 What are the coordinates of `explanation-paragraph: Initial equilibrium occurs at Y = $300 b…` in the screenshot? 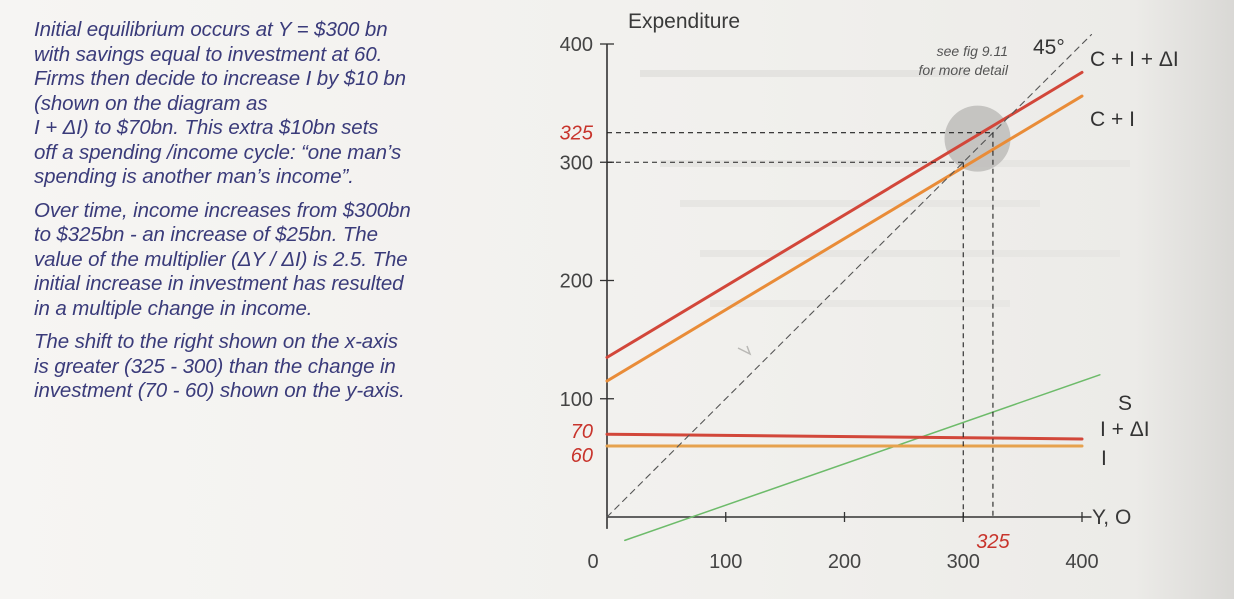 It's located at (220, 103).